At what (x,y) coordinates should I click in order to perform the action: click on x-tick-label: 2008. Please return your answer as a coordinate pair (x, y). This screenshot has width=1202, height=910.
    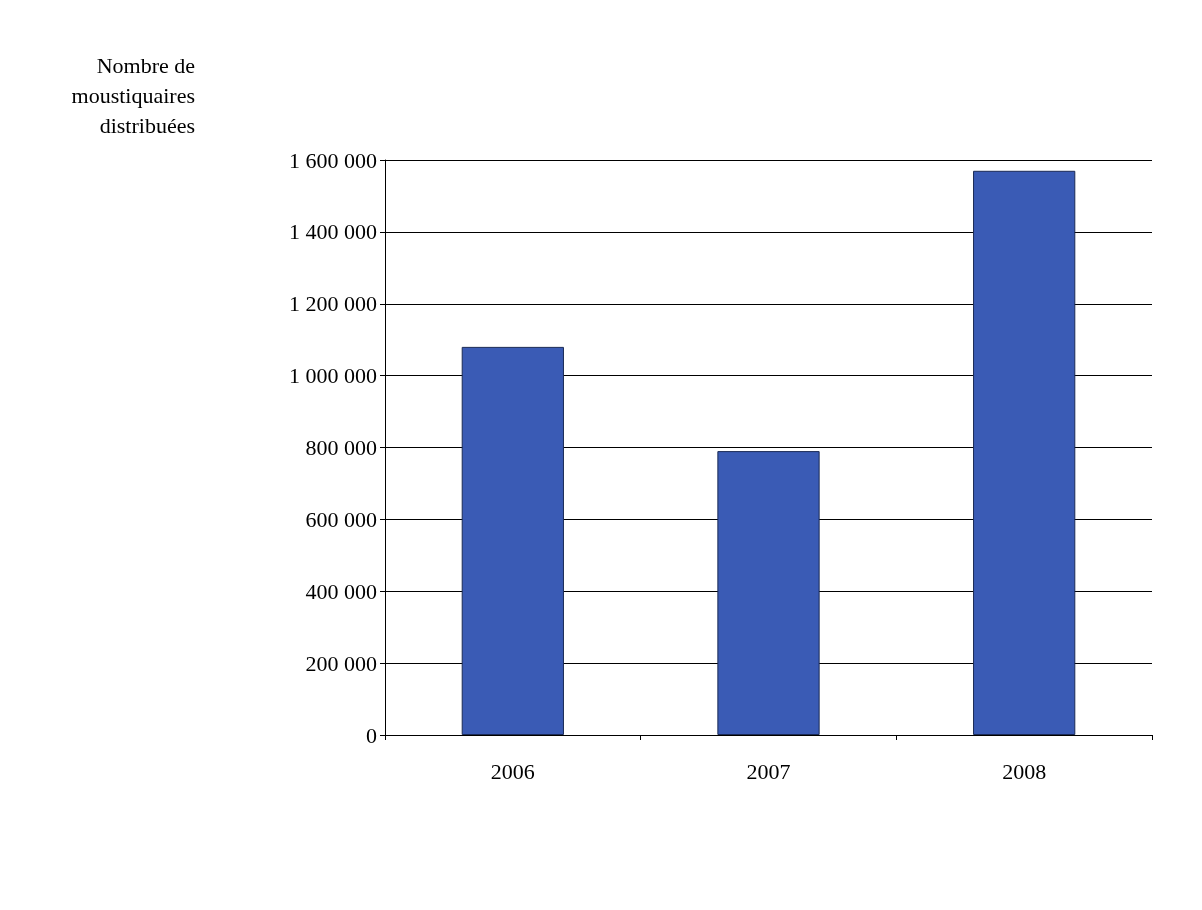
    Looking at the image, I should click on (1024, 771).